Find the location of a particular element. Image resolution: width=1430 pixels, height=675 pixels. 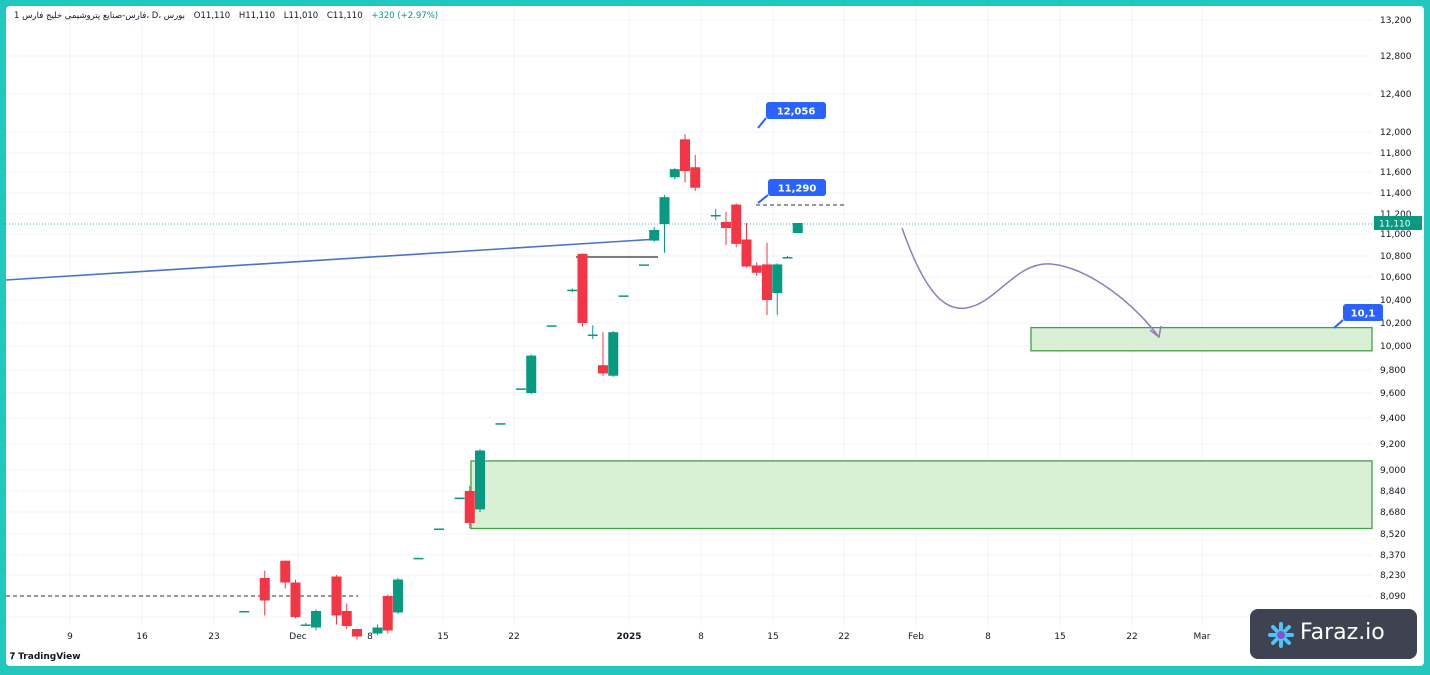

price-badge-text: 12,056 is located at coordinates (796, 112).